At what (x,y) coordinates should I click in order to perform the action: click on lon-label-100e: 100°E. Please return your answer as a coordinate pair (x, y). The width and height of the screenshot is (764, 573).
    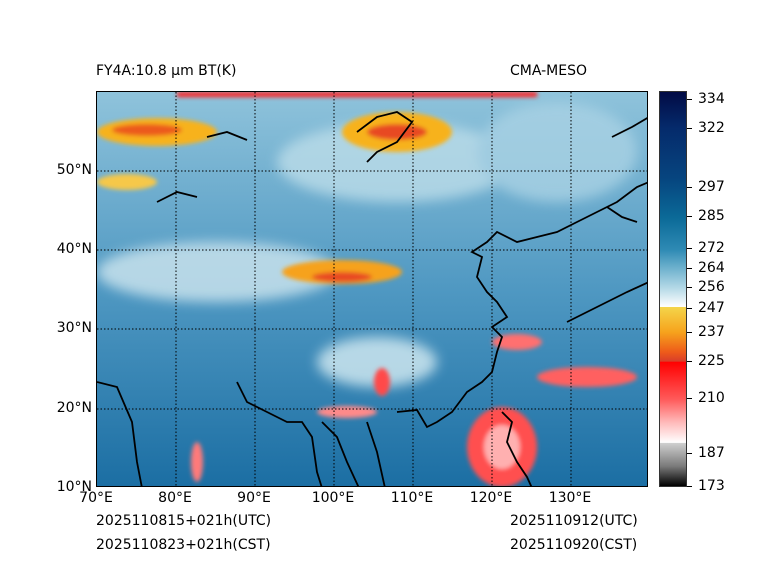
    Looking at the image, I should click on (333, 498).